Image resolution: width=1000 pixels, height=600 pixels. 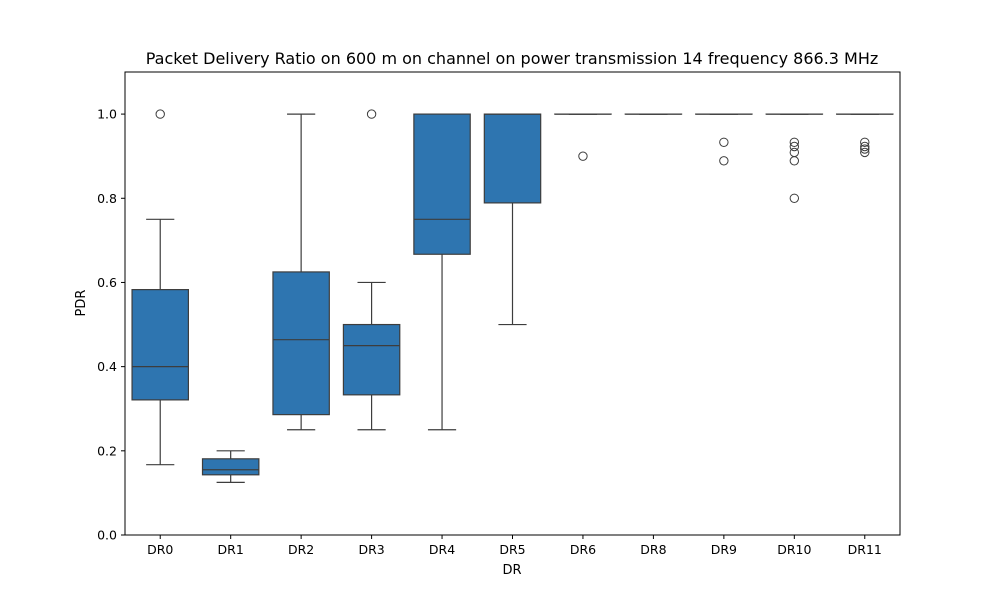 What do you see at coordinates (107, 535) in the screenshot?
I see `y-tick-label: 0.0` at bounding box center [107, 535].